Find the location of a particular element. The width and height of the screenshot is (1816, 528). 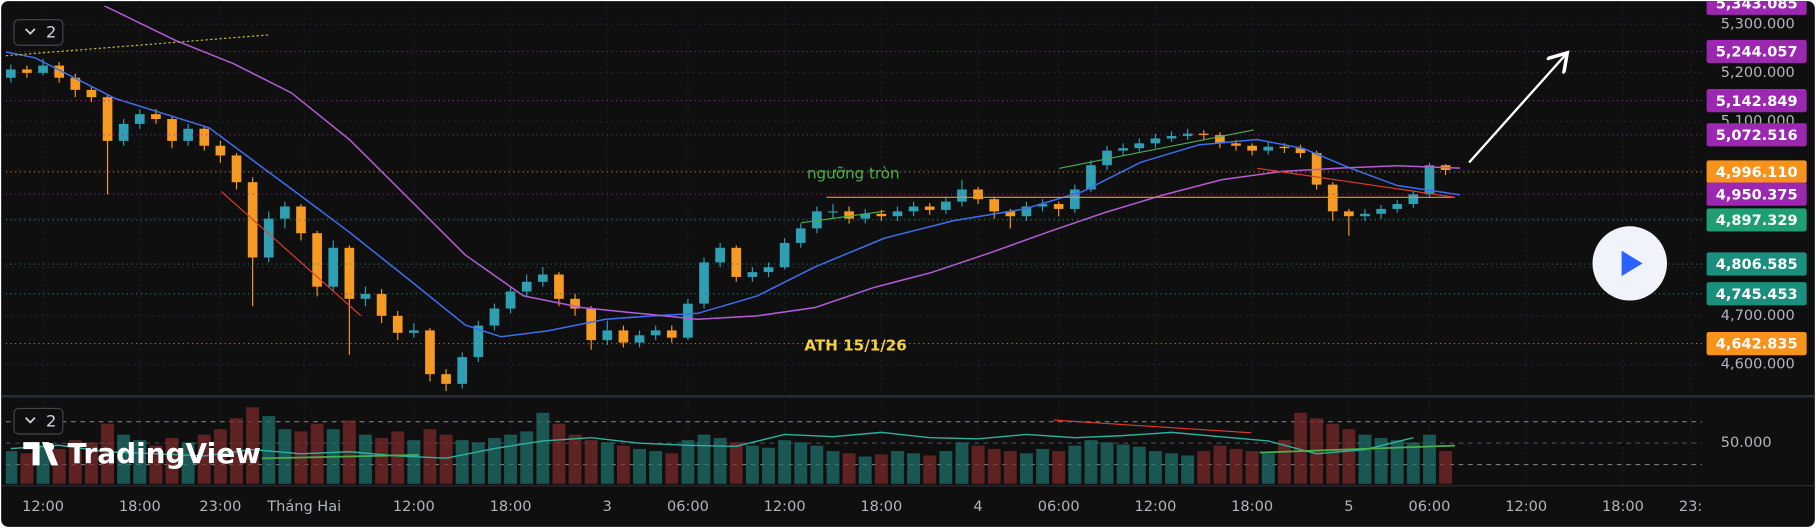

x-tick-label: 06:00 is located at coordinates (1059, 507).